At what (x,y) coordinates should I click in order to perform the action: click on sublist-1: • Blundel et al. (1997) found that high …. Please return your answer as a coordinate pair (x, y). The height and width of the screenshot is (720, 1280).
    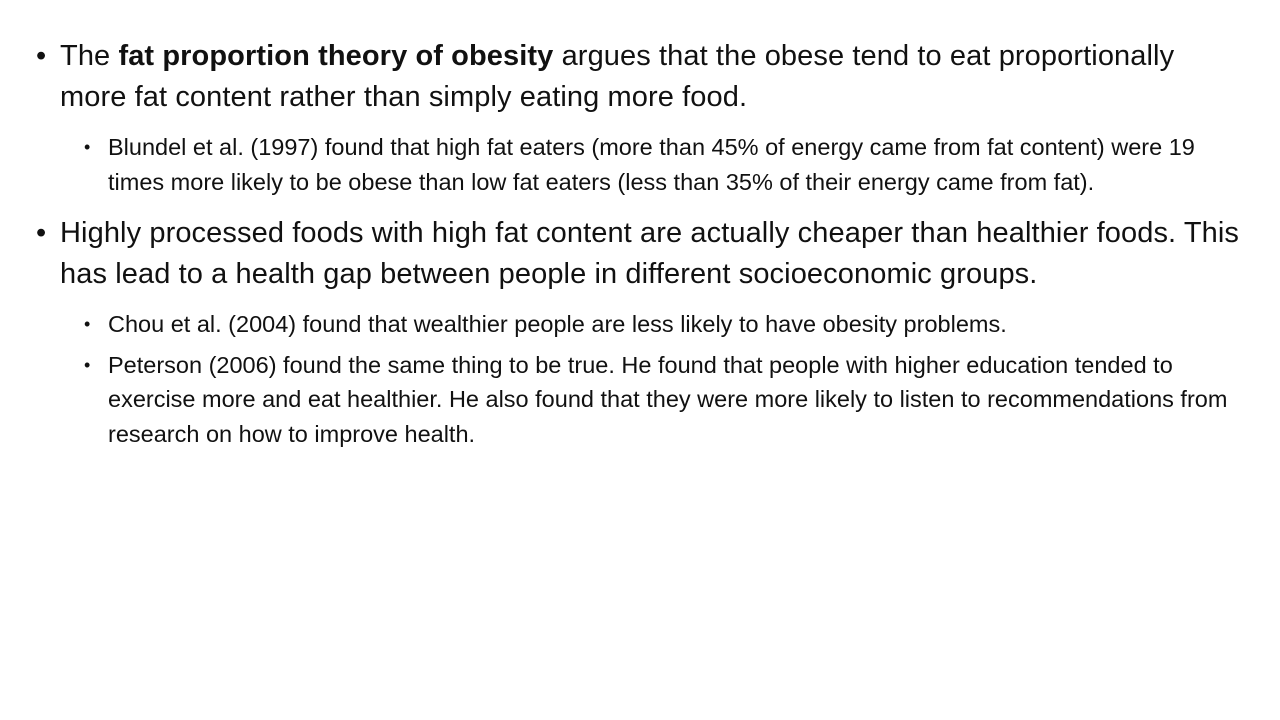
    Looking at the image, I should click on (665, 164).